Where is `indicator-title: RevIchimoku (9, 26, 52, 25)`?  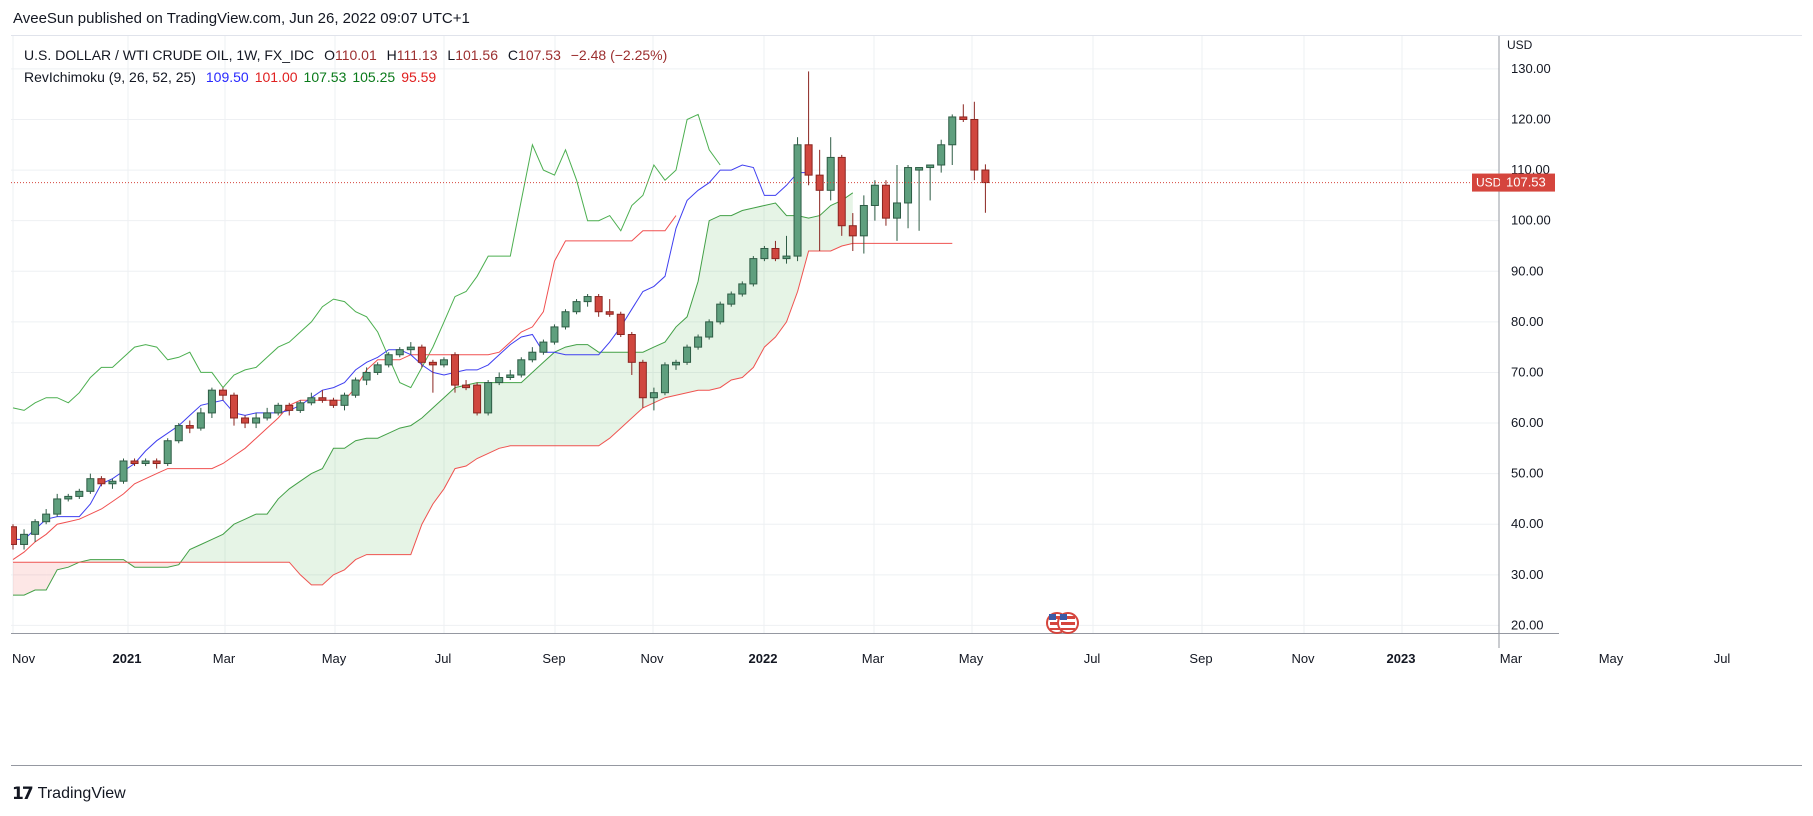 indicator-title: RevIchimoku (9, 26, 52, 25) is located at coordinates (110, 77).